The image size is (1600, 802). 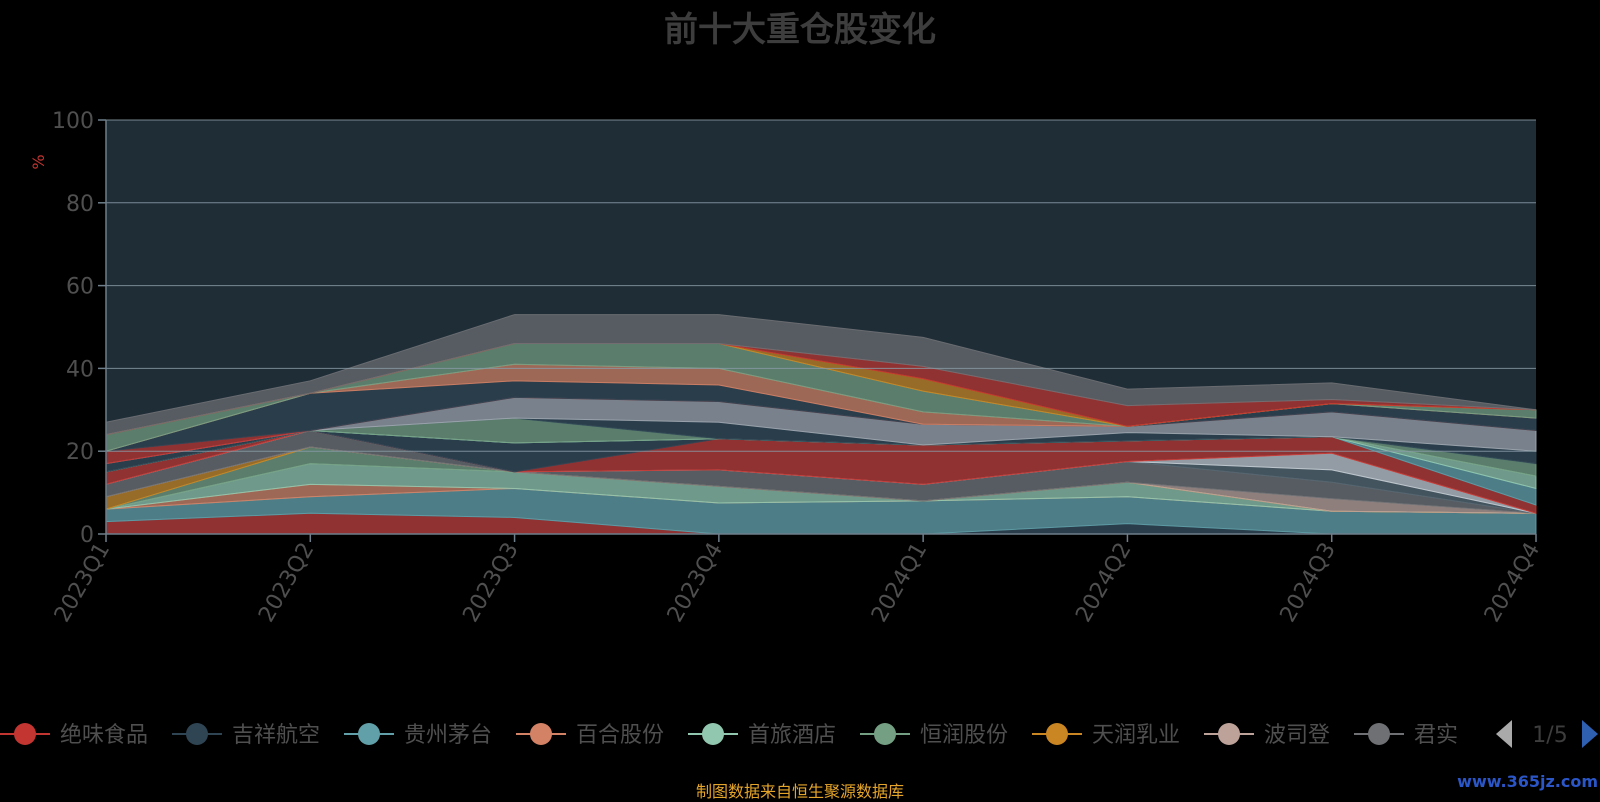 I want to click on legend-label: 君实, so click(x=1436, y=735).